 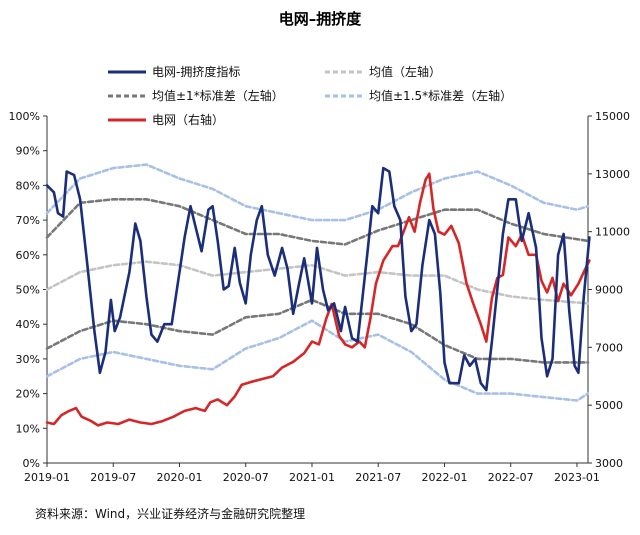 What do you see at coordinates (31, 463) in the screenshot?
I see `left-tick-label: 0%` at bounding box center [31, 463].